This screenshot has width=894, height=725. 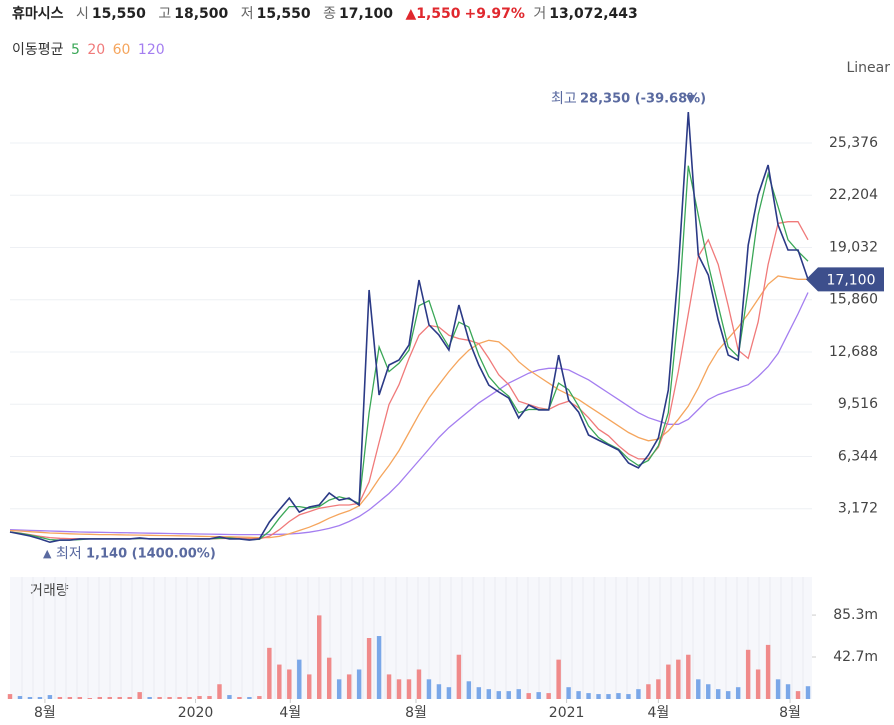 I want to click on last-price-tag, so click(x=845, y=279).